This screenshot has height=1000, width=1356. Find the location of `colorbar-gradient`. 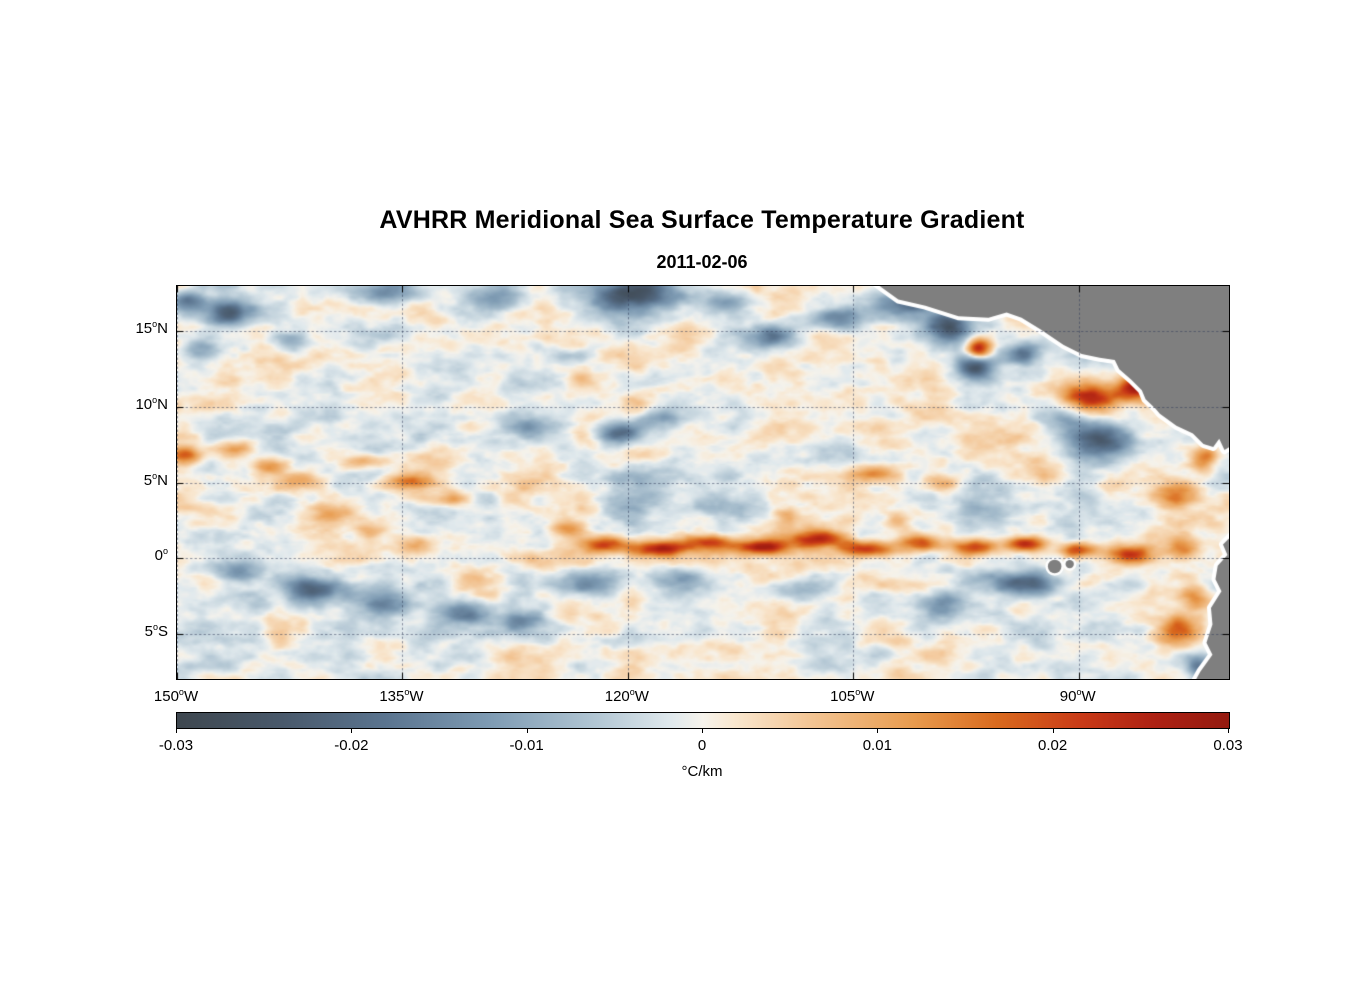

colorbar-gradient is located at coordinates (703, 720).